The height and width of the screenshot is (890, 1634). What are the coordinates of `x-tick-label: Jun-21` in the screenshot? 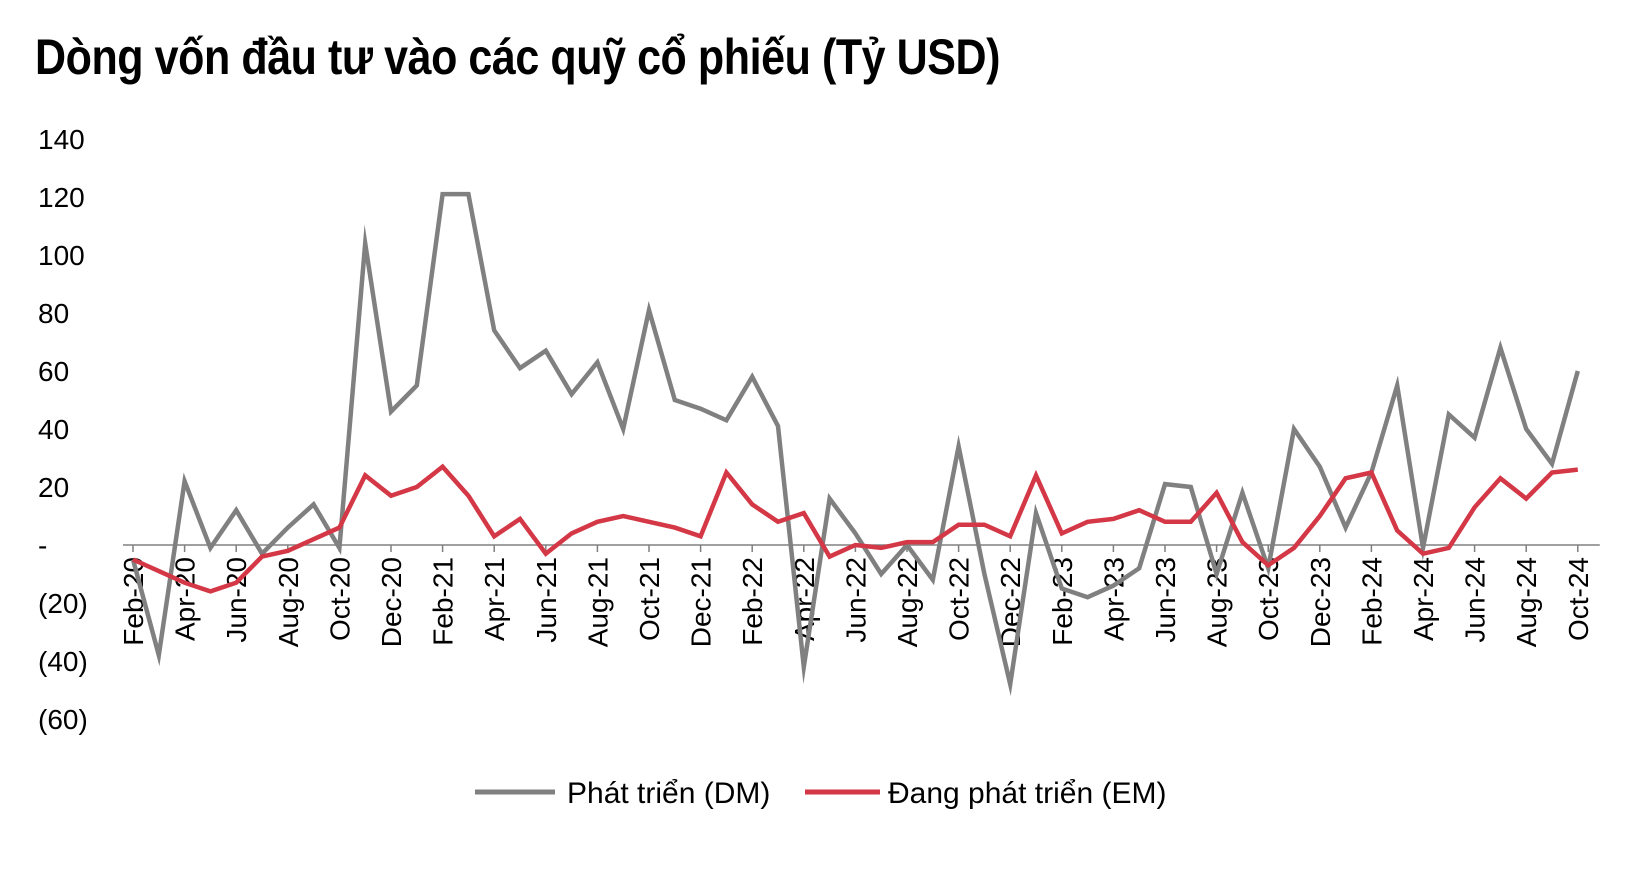 It's located at (546, 600).